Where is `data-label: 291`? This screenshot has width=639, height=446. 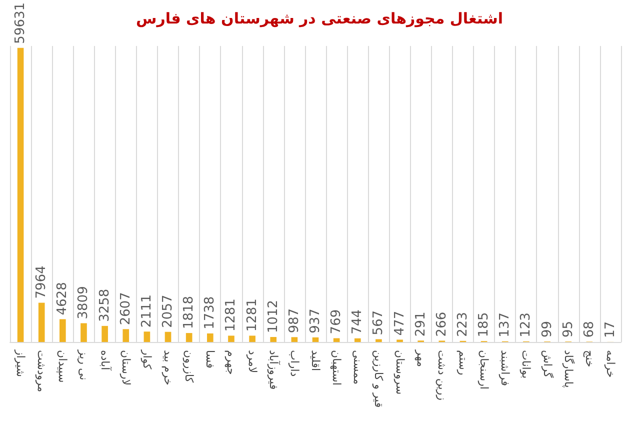
data-label: 291 is located at coordinates (420, 324).